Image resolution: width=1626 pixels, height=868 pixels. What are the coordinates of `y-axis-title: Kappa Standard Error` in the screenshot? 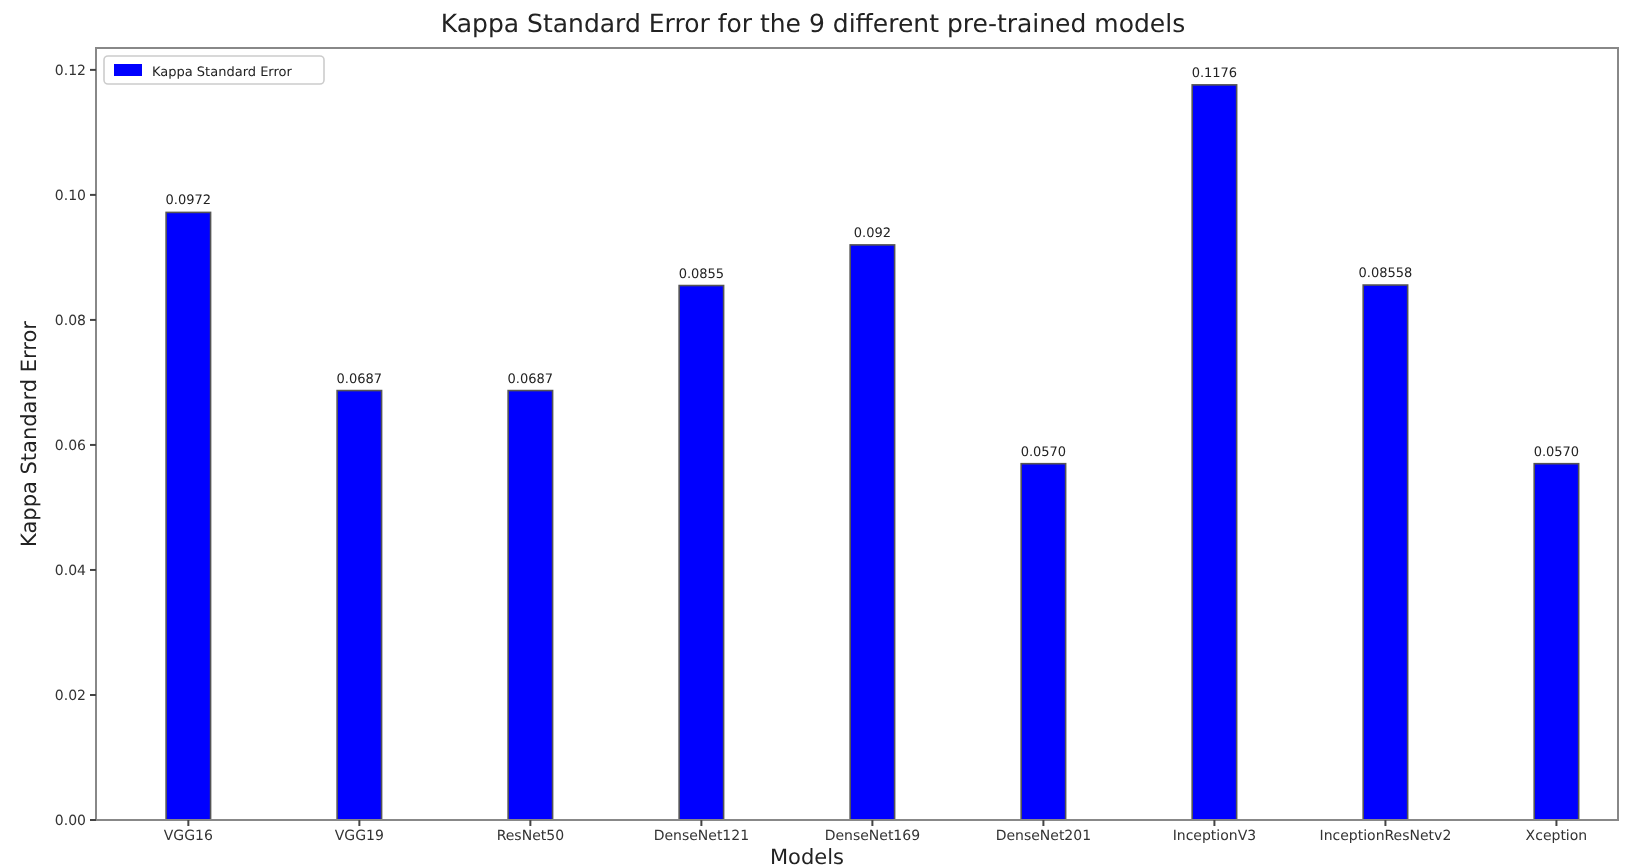 It's located at (30, 433).